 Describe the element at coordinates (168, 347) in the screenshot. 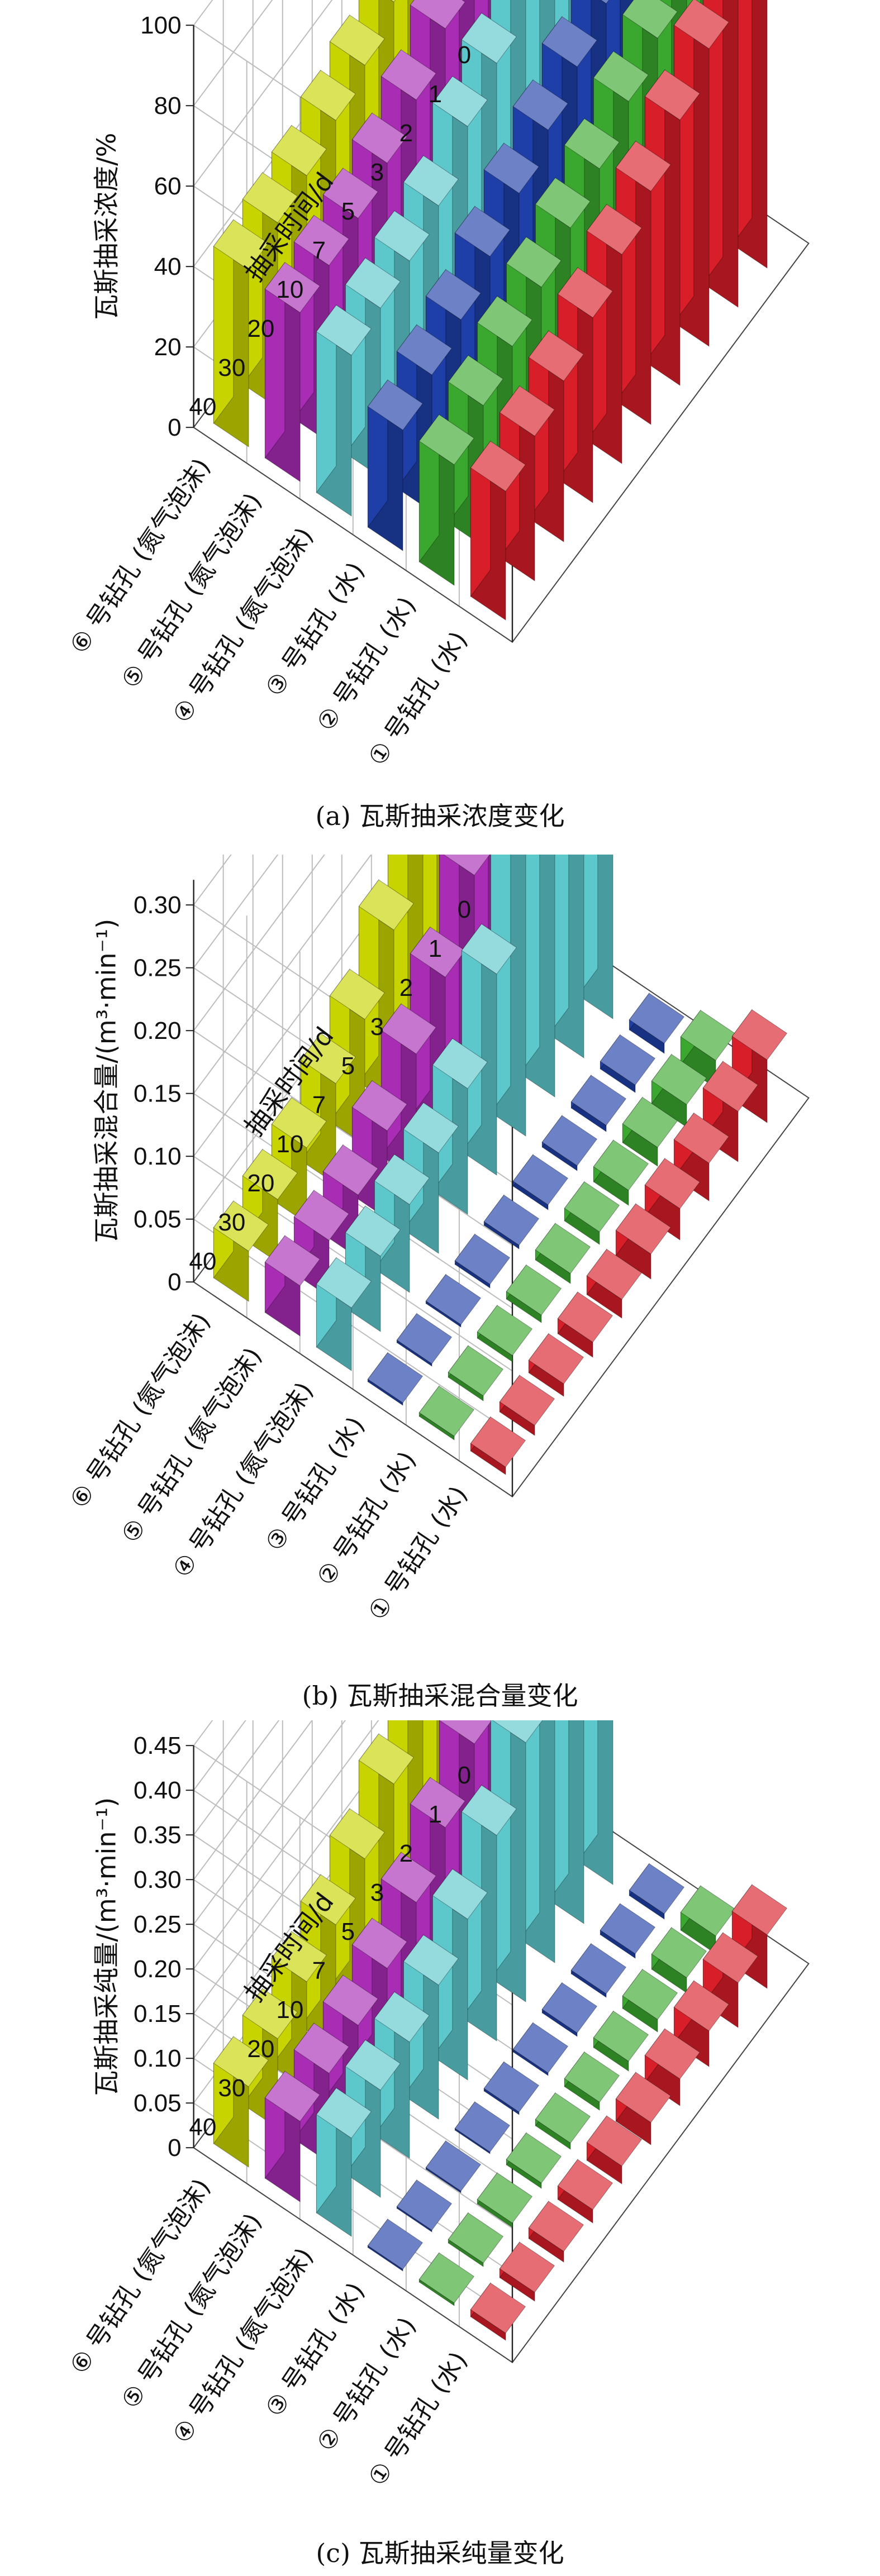

I see `z-tick-label: 20` at that location.